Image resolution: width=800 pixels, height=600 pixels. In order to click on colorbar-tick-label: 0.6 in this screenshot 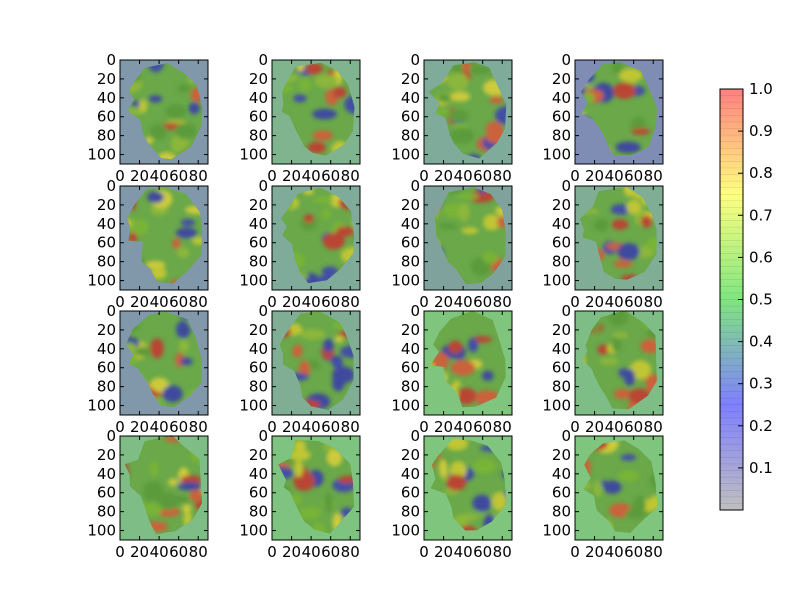, I will do `click(761, 257)`.